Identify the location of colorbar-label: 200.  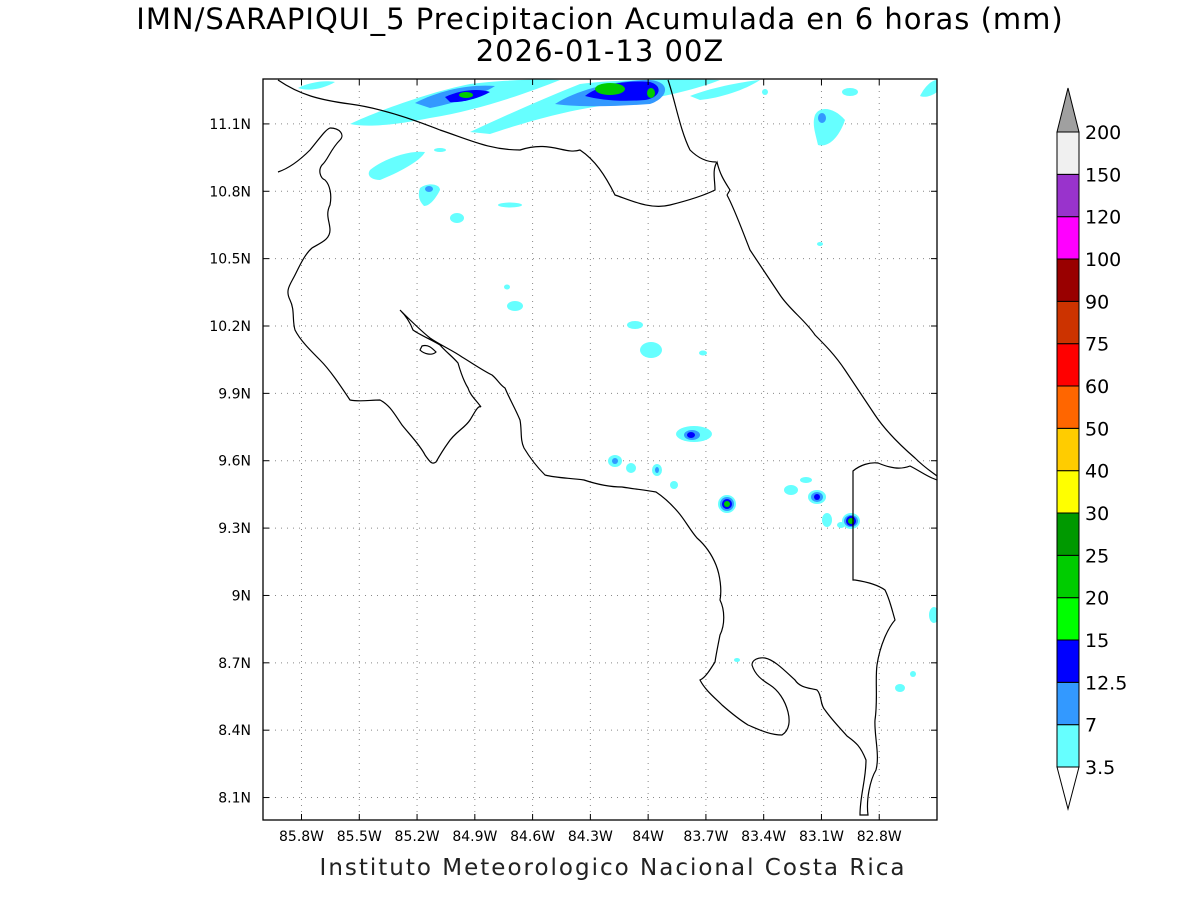
(1103, 133).